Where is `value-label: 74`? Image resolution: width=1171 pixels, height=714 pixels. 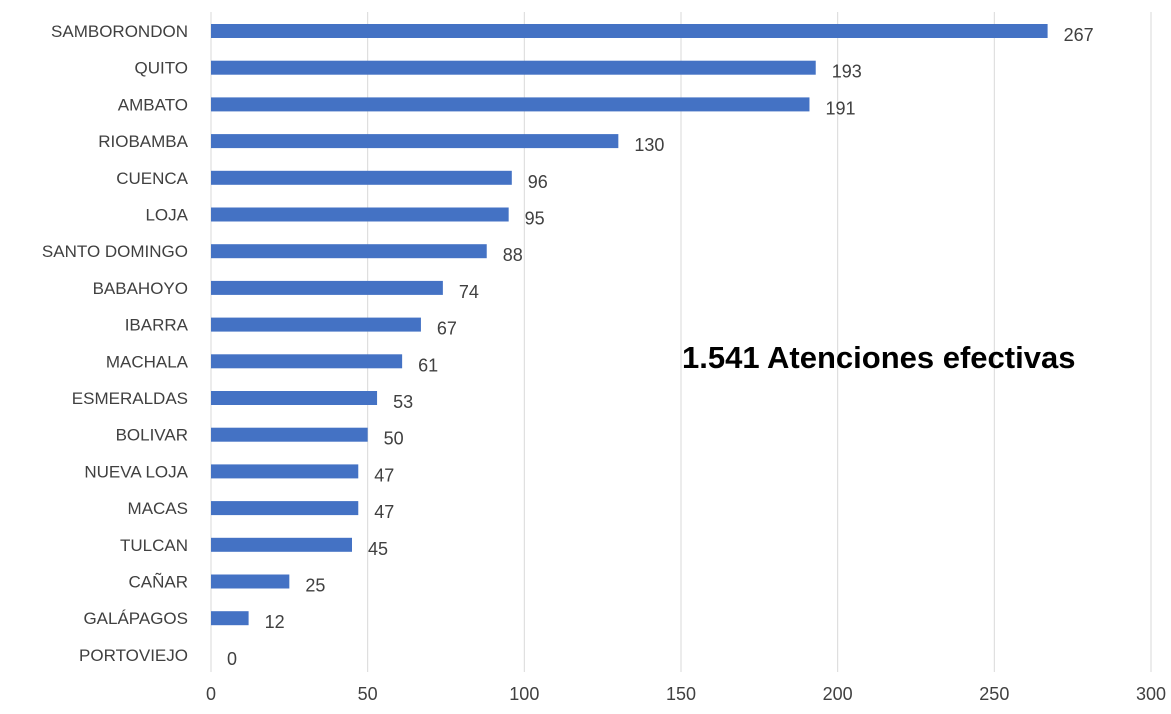
value-label: 74 is located at coordinates (469, 292).